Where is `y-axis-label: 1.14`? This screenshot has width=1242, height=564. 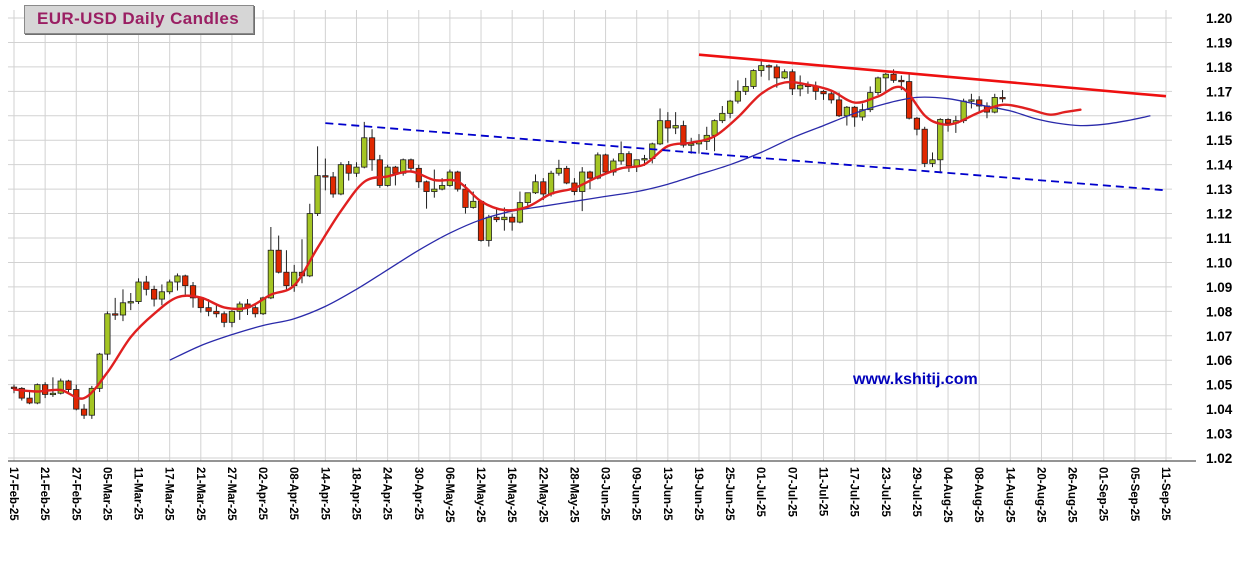
y-axis-label: 1.14 is located at coordinates (1219, 165).